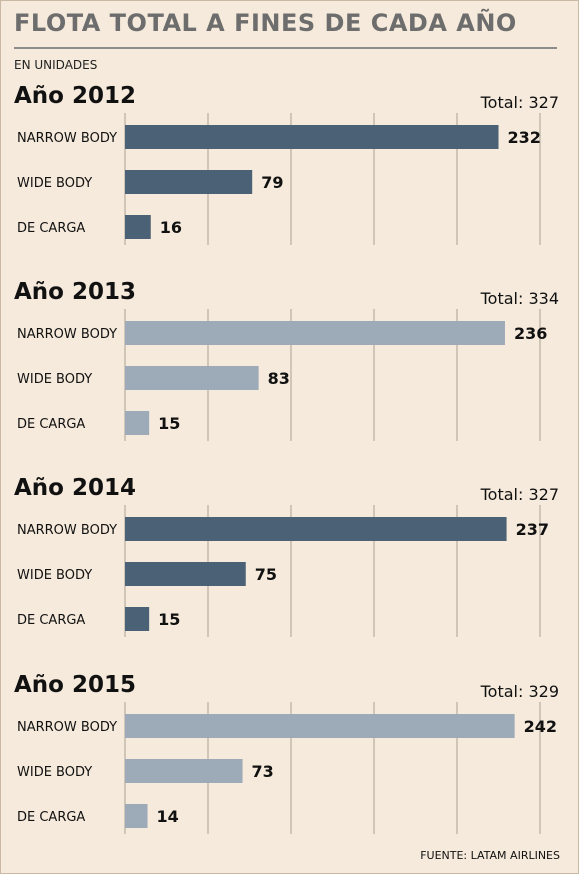  What do you see at coordinates (519, 298) in the screenshot?
I see `chart-total: Total: 334` at bounding box center [519, 298].